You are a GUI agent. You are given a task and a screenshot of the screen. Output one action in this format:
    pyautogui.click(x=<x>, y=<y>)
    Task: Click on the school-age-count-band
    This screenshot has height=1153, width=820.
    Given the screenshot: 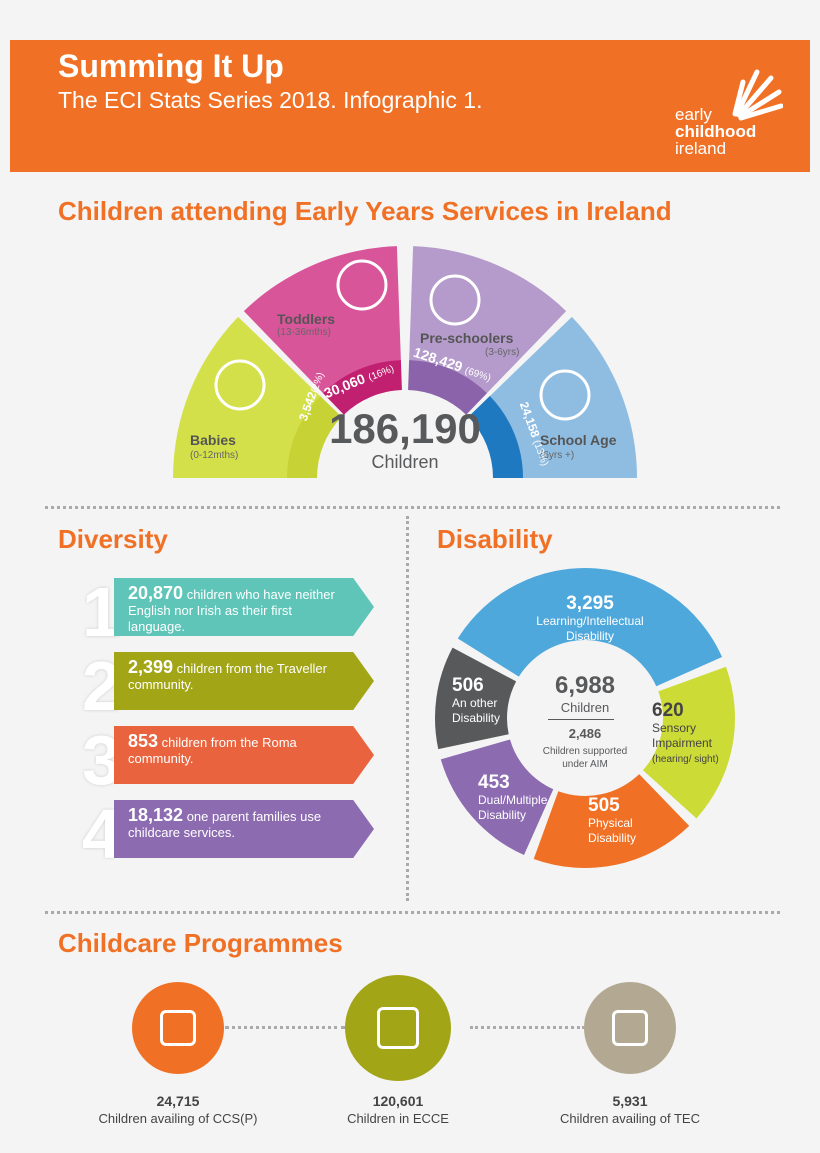 What is the action you would take?
    pyautogui.click(x=495, y=437)
    